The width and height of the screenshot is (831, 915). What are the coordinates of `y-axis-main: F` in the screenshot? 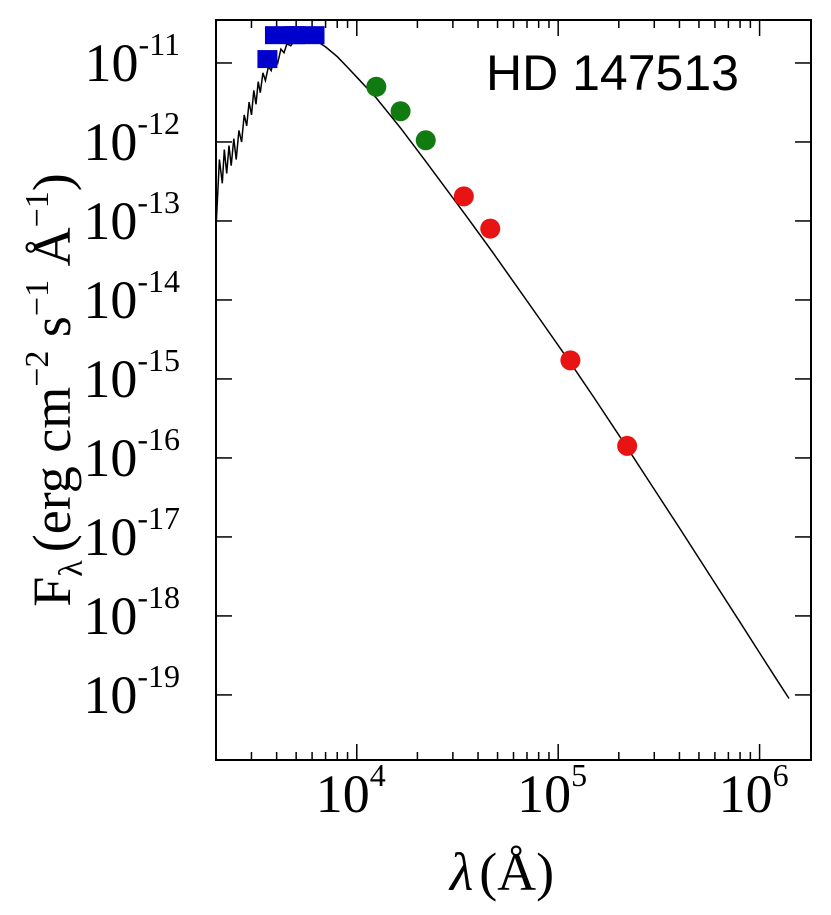 It's located at (52, 592).